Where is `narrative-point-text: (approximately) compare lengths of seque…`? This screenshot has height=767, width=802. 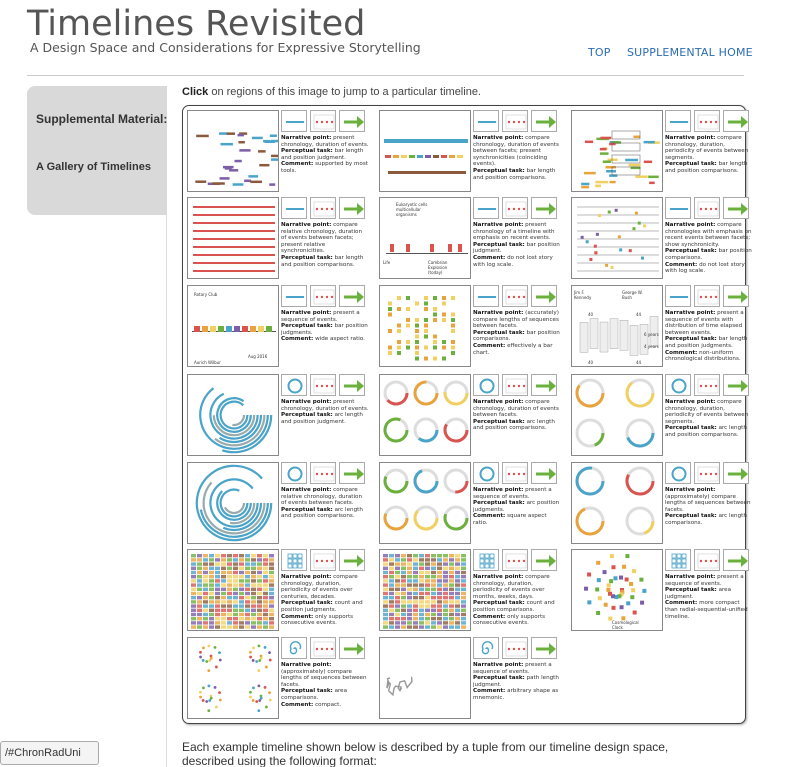 narrative-point-text: (approximately) compare lengths of seque… is located at coordinates (324, 678).